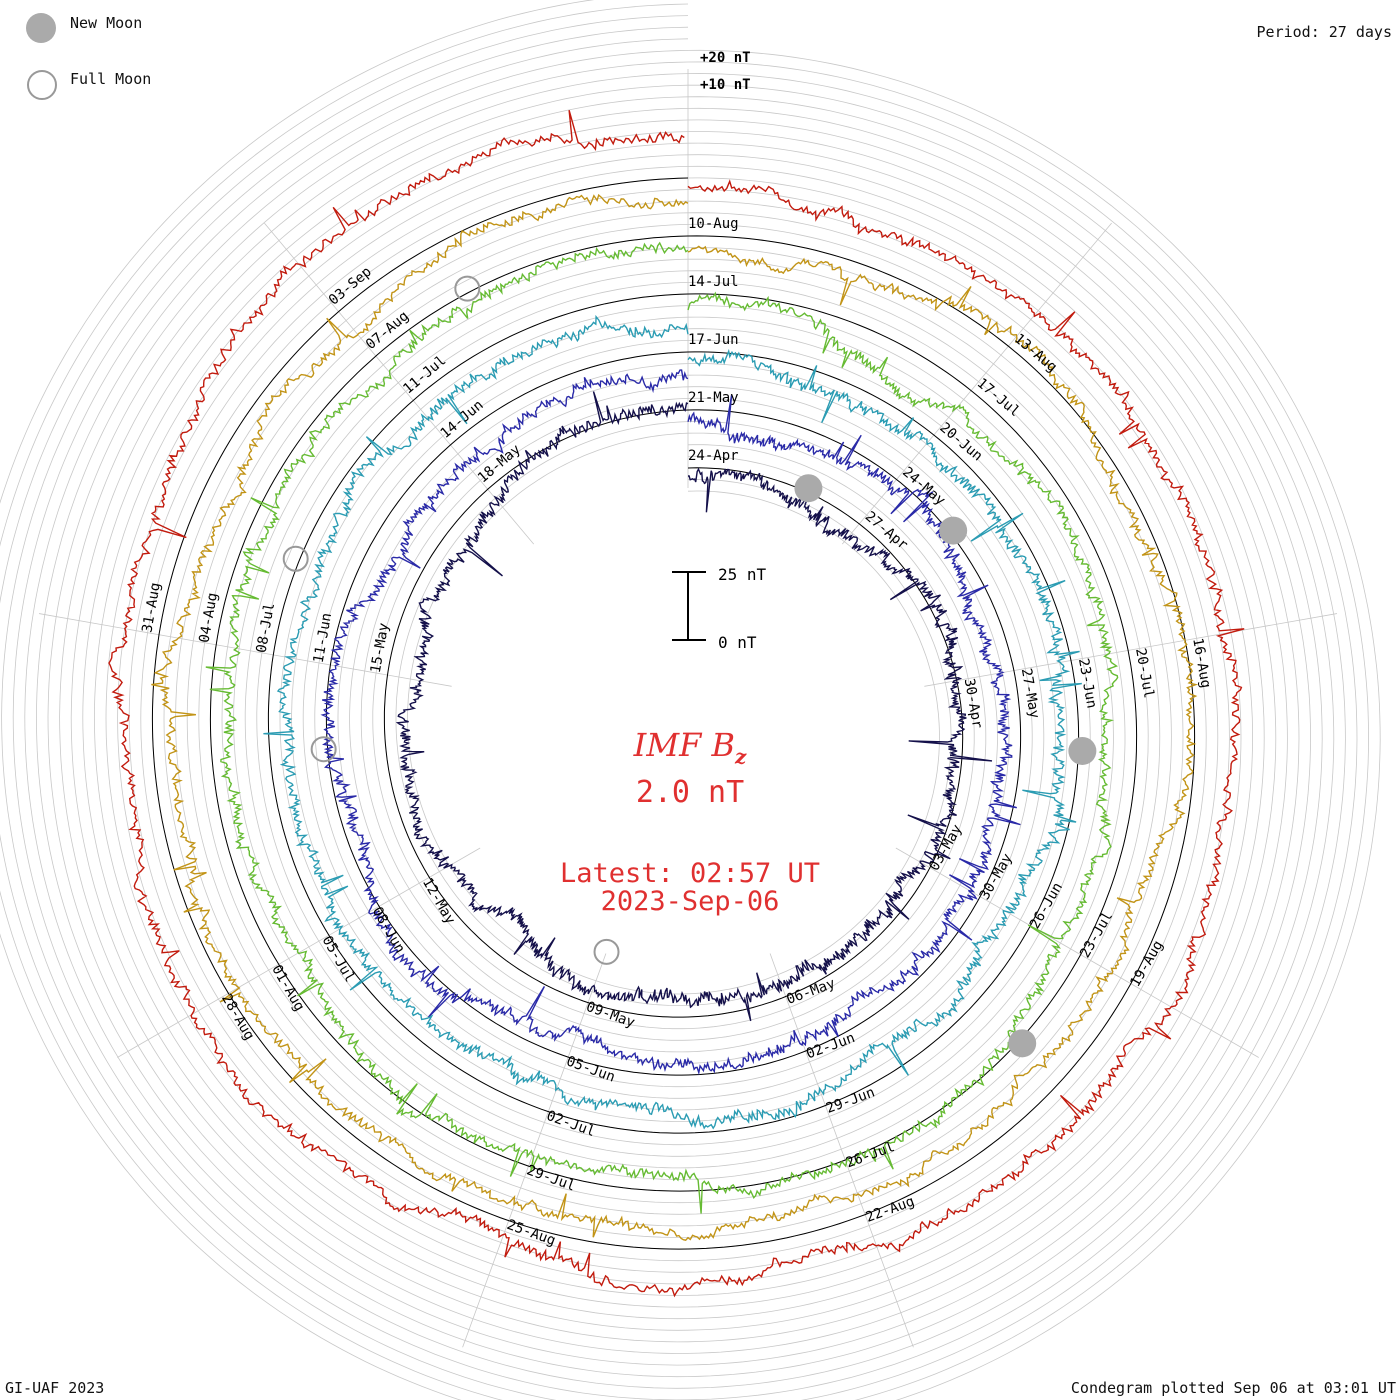  I want to click on footer-credit: GI-UAF 2023, so click(55, 1388).